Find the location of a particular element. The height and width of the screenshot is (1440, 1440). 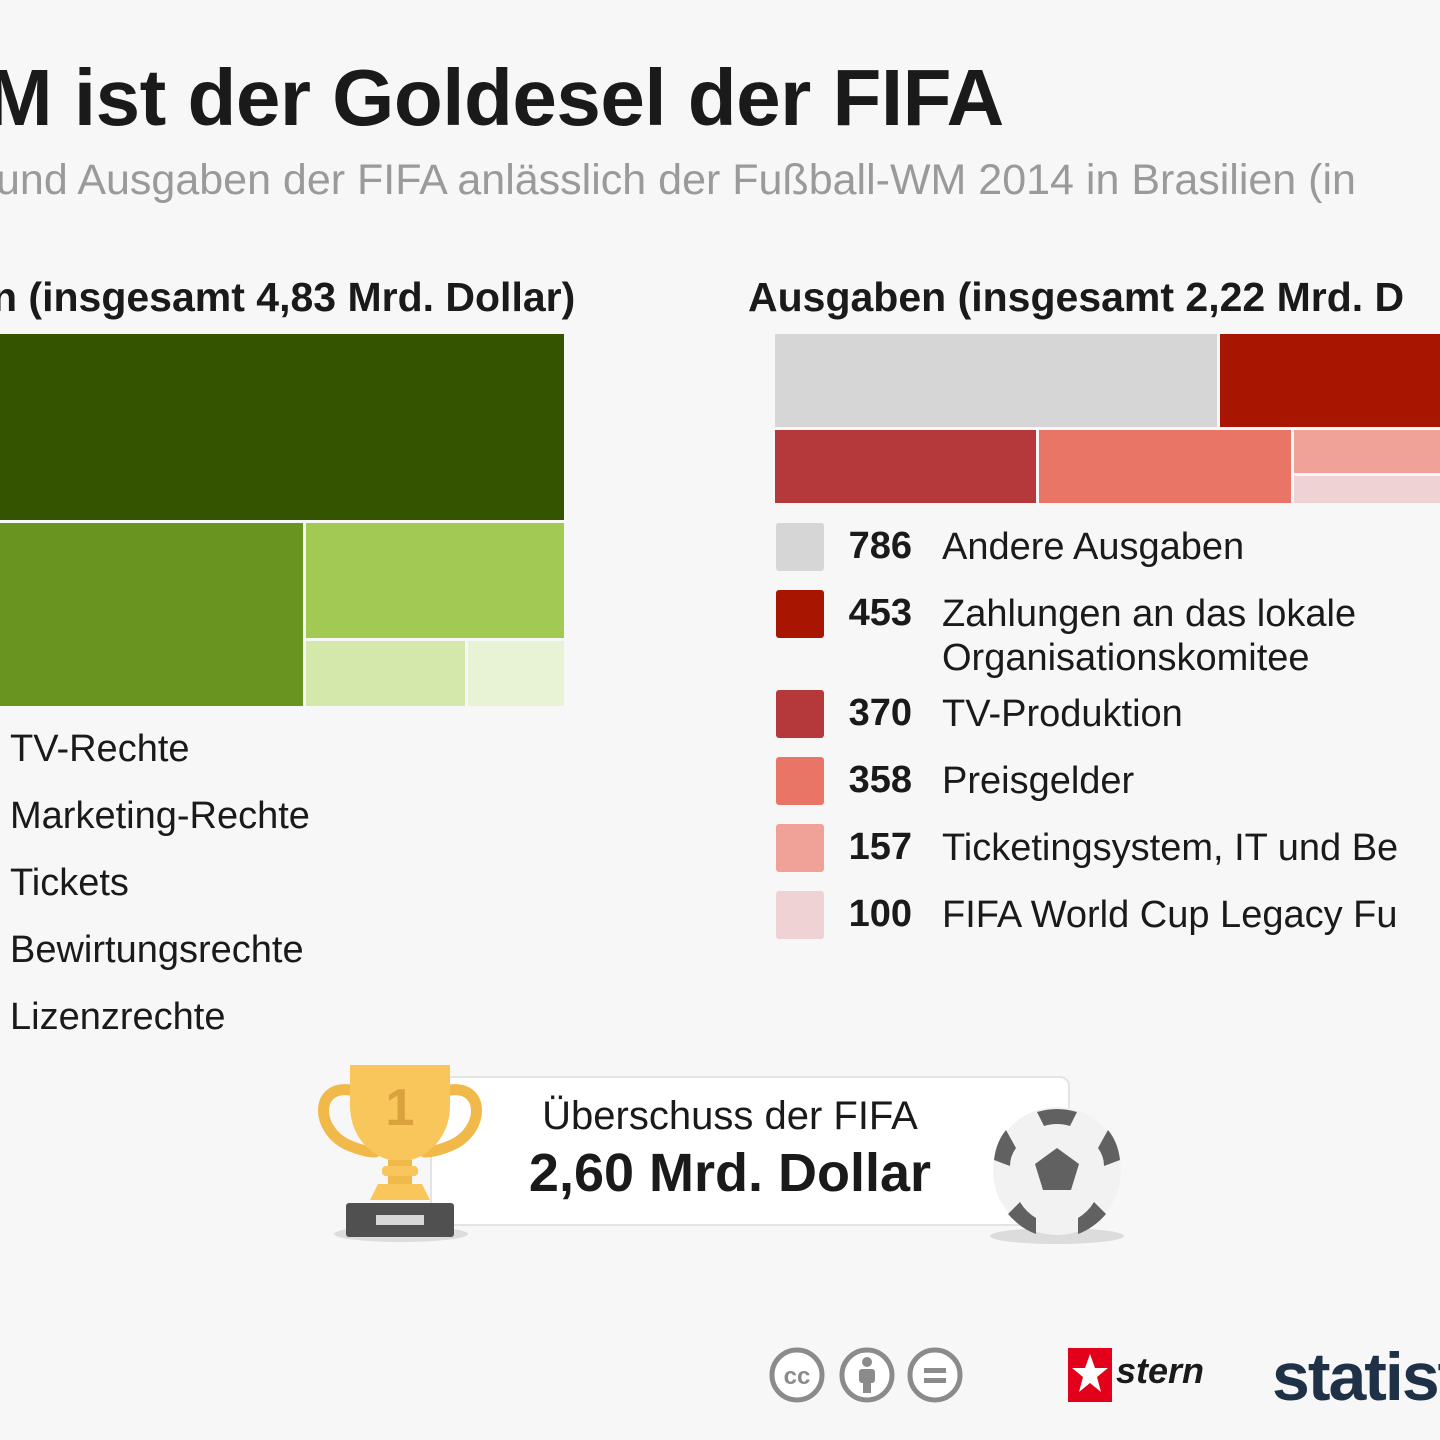

treemap-cell-lizenzrechte is located at coordinates (516, 673).